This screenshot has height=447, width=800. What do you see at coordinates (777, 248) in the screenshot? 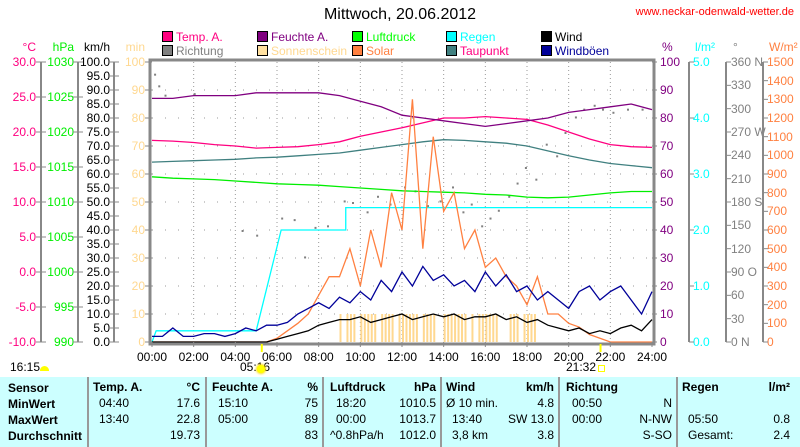
I see `axis-label-solar: 500` at bounding box center [777, 248].